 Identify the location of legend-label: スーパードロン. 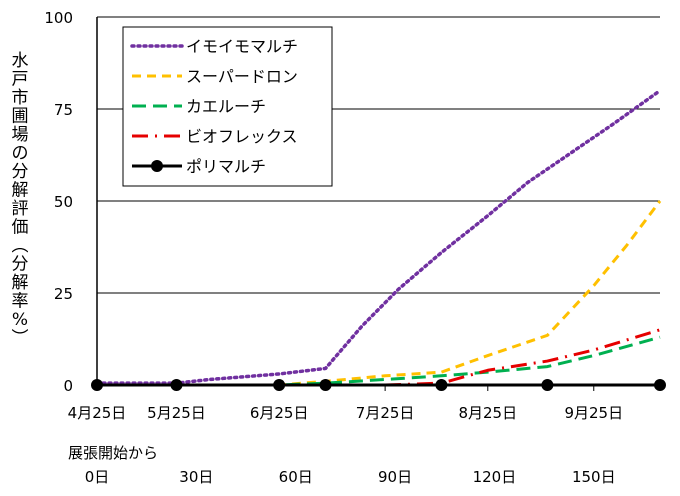
(242, 76).